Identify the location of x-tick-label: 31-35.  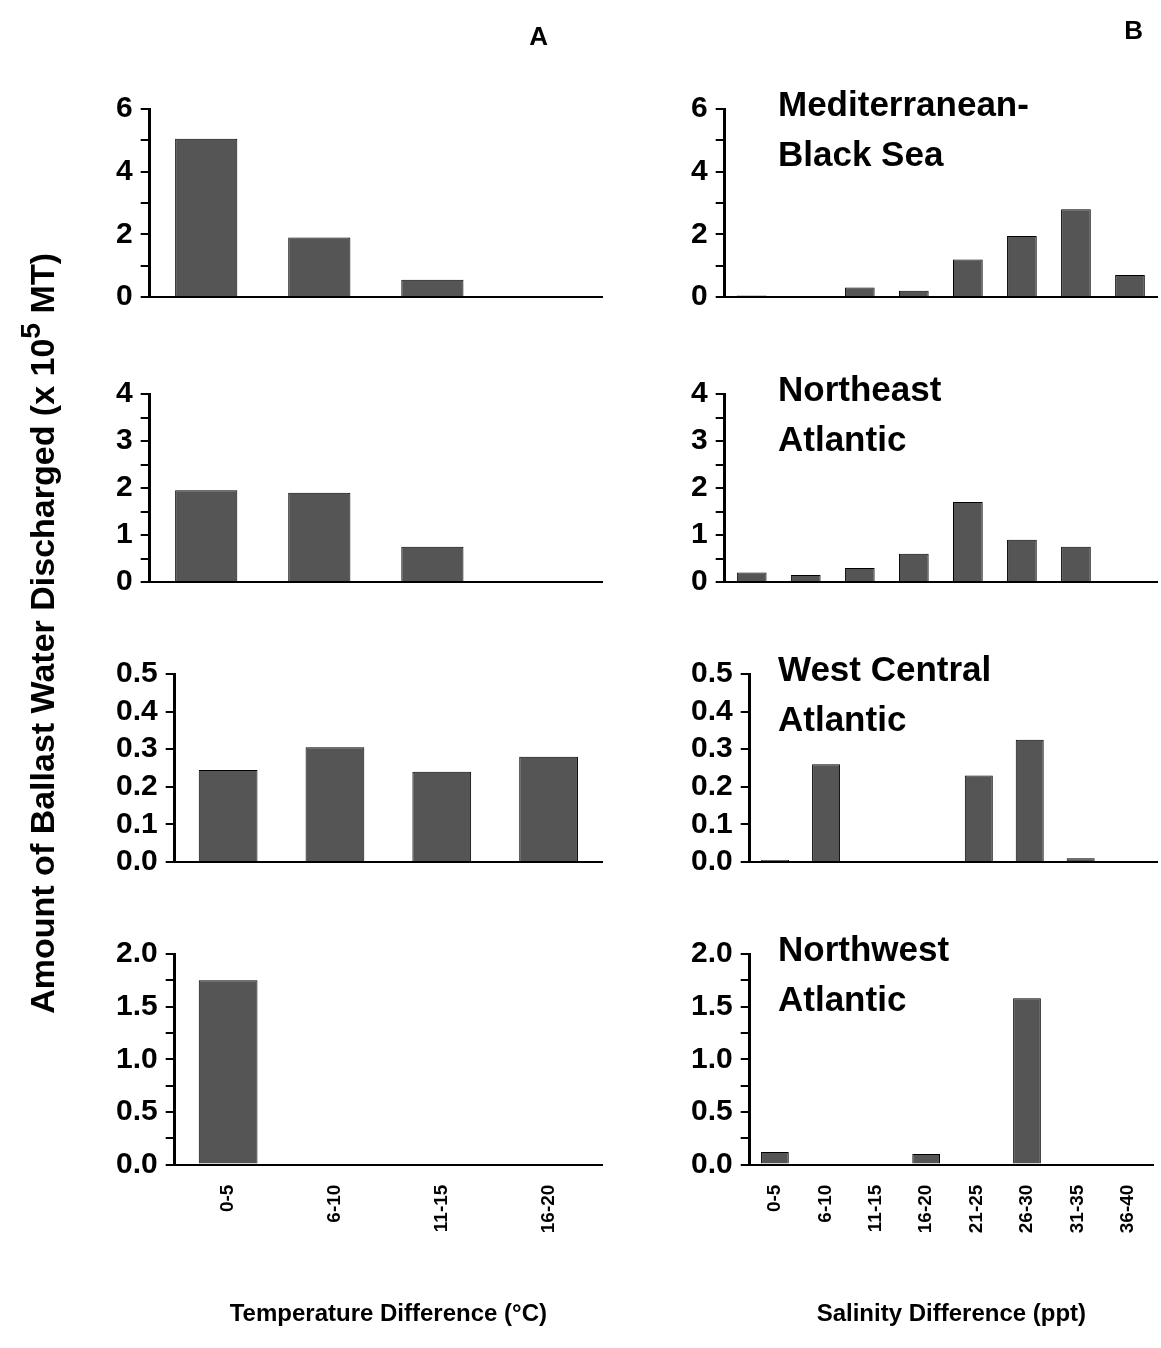
(1076, 1209).